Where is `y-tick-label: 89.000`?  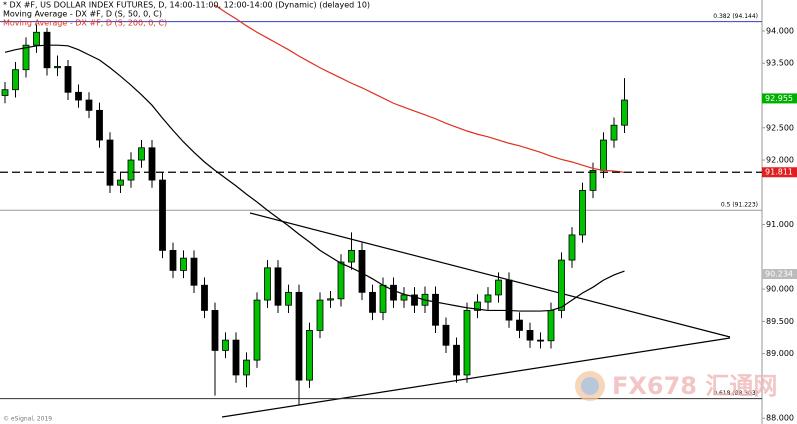
y-tick-label: 89.000 is located at coordinates (780, 353).